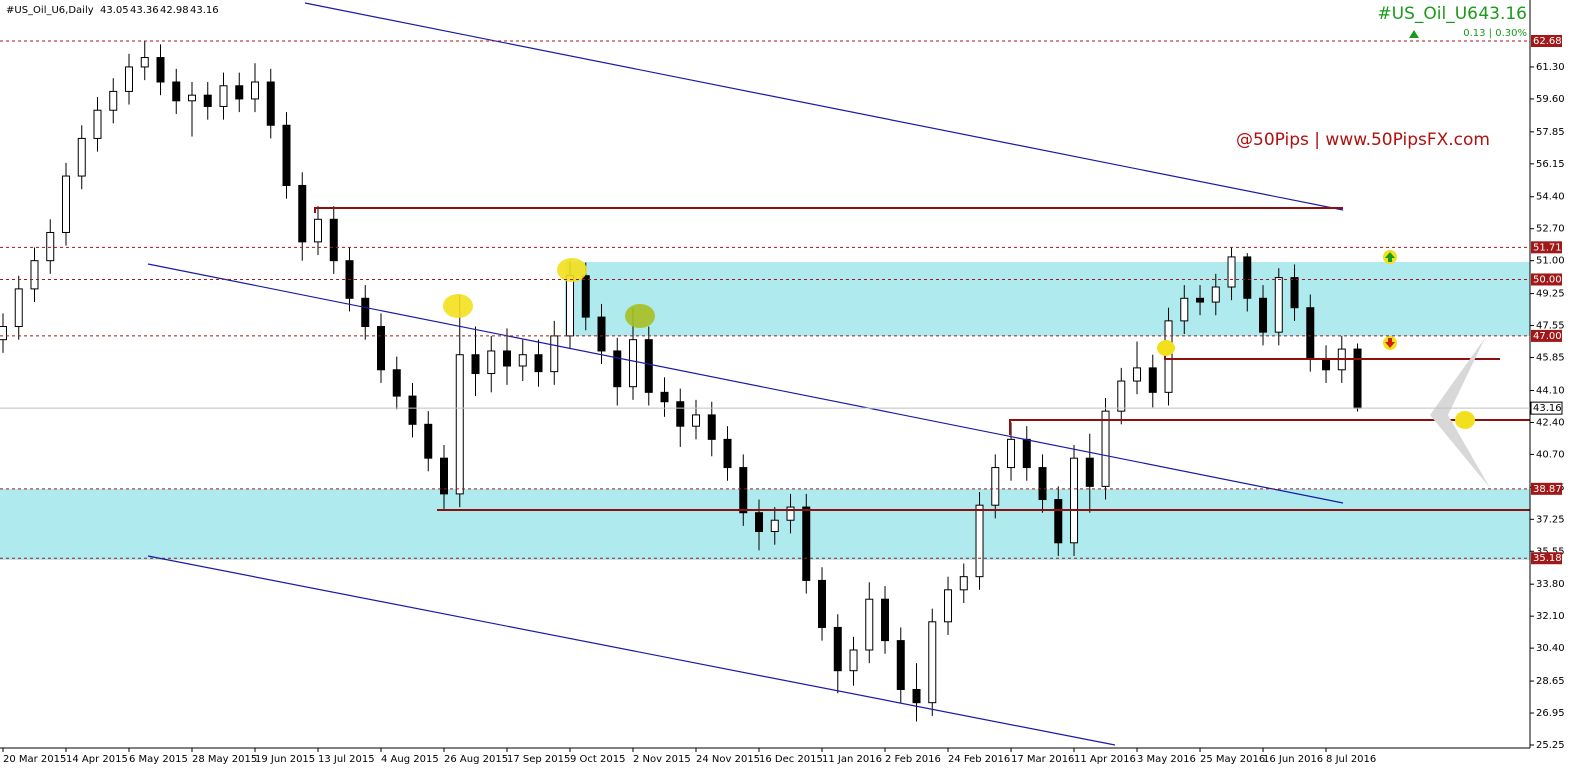 This screenshot has height=784, width=1596. Describe the element at coordinates (1550, 551) in the screenshot. I see `y-tick-label: 35.55` at that location.